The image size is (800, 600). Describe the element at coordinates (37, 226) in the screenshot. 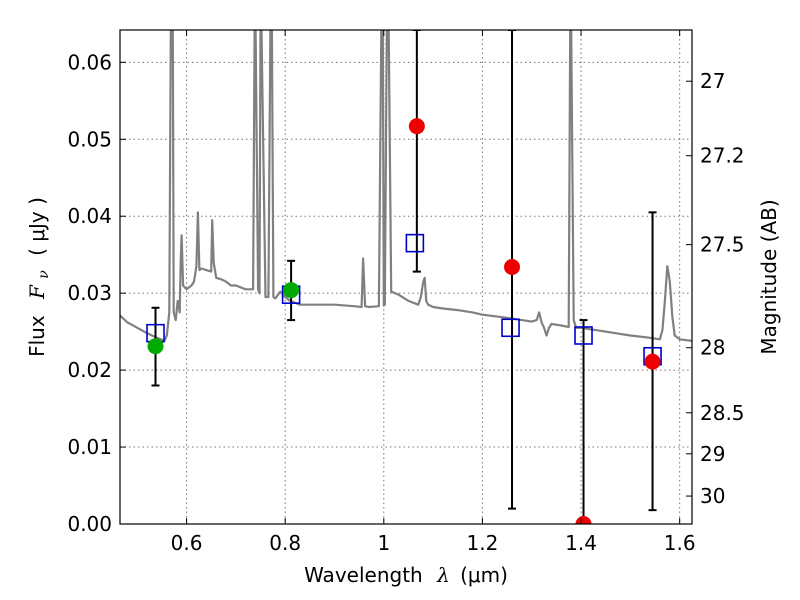

I see `y-axis-label-unit: ( μJy )` at that location.